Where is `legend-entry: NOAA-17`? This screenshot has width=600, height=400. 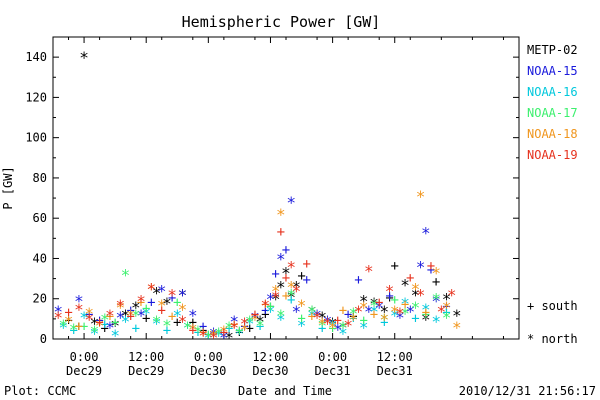
legend-entry: NOAA-17 is located at coordinates (552, 113).